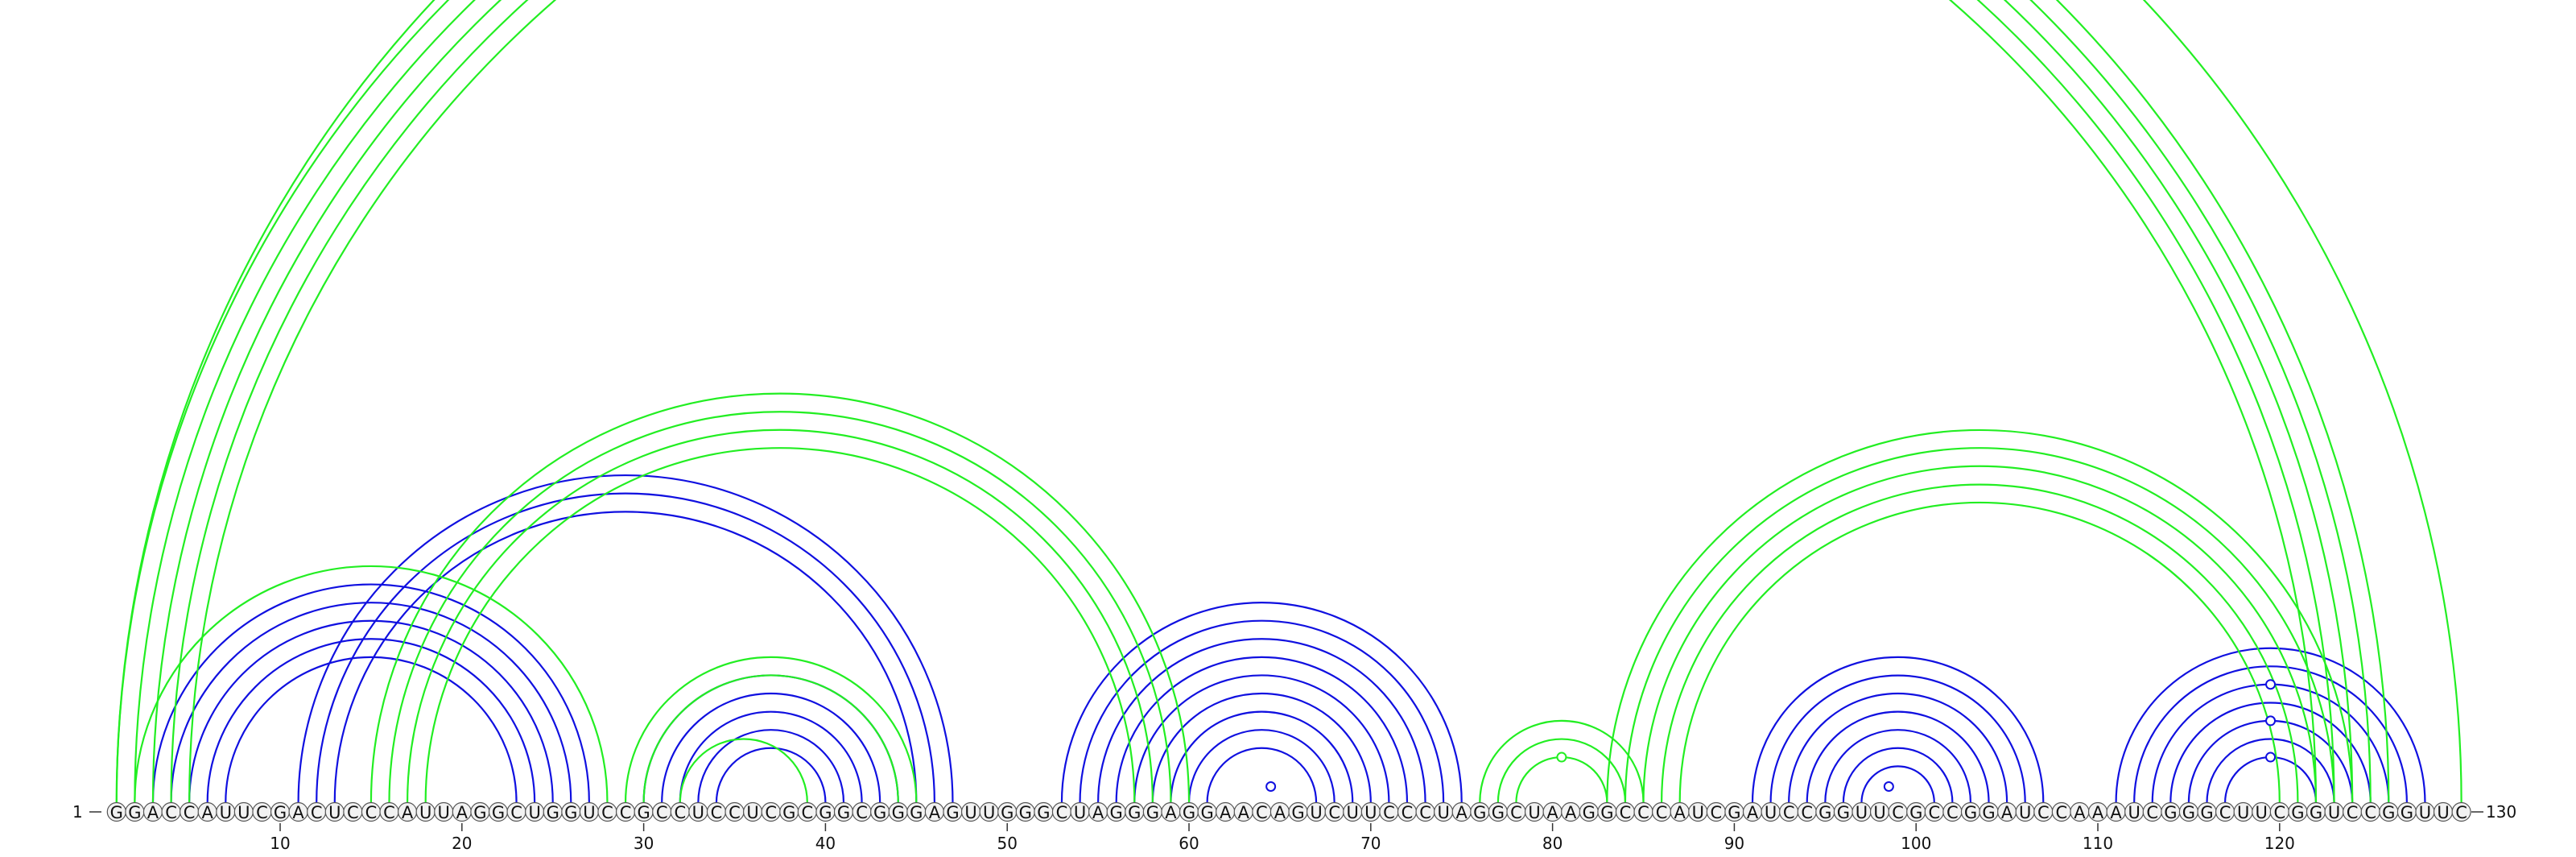 The width and height of the screenshot is (2576, 857). What do you see at coordinates (2461, 811) in the screenshot?
I see `nucleotide-circle` at bounding box center [2461, 811].